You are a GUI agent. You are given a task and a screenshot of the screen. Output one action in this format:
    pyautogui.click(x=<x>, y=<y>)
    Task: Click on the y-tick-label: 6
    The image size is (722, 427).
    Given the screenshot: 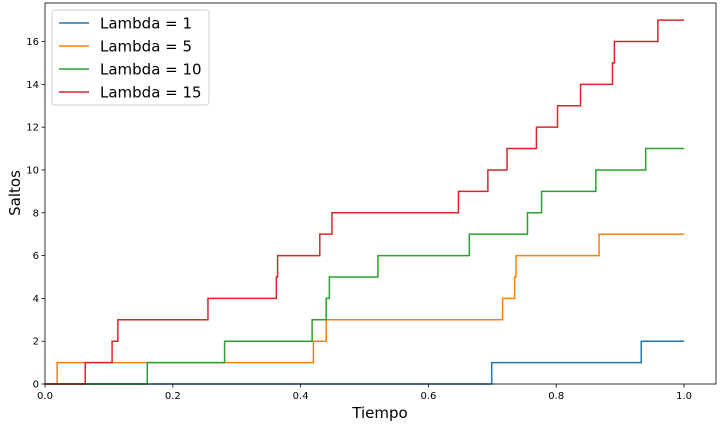 What is the action you would take?
    pyautogui.click(x=36, y=256)
    